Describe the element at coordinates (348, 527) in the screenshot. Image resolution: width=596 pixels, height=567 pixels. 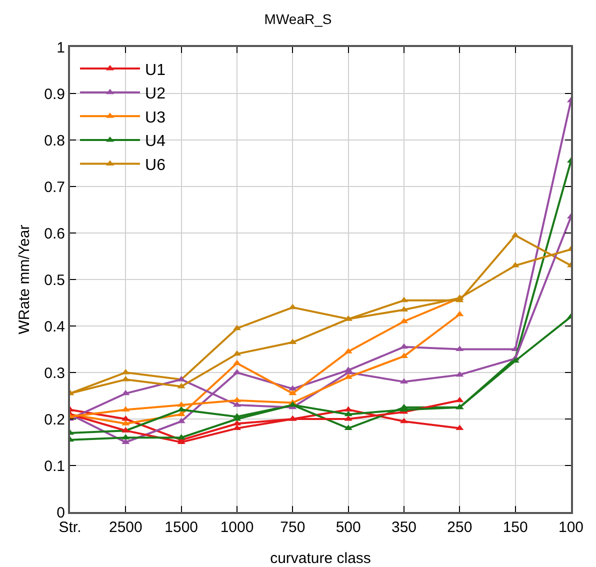
I see `x-tick-label: 500` at that location.